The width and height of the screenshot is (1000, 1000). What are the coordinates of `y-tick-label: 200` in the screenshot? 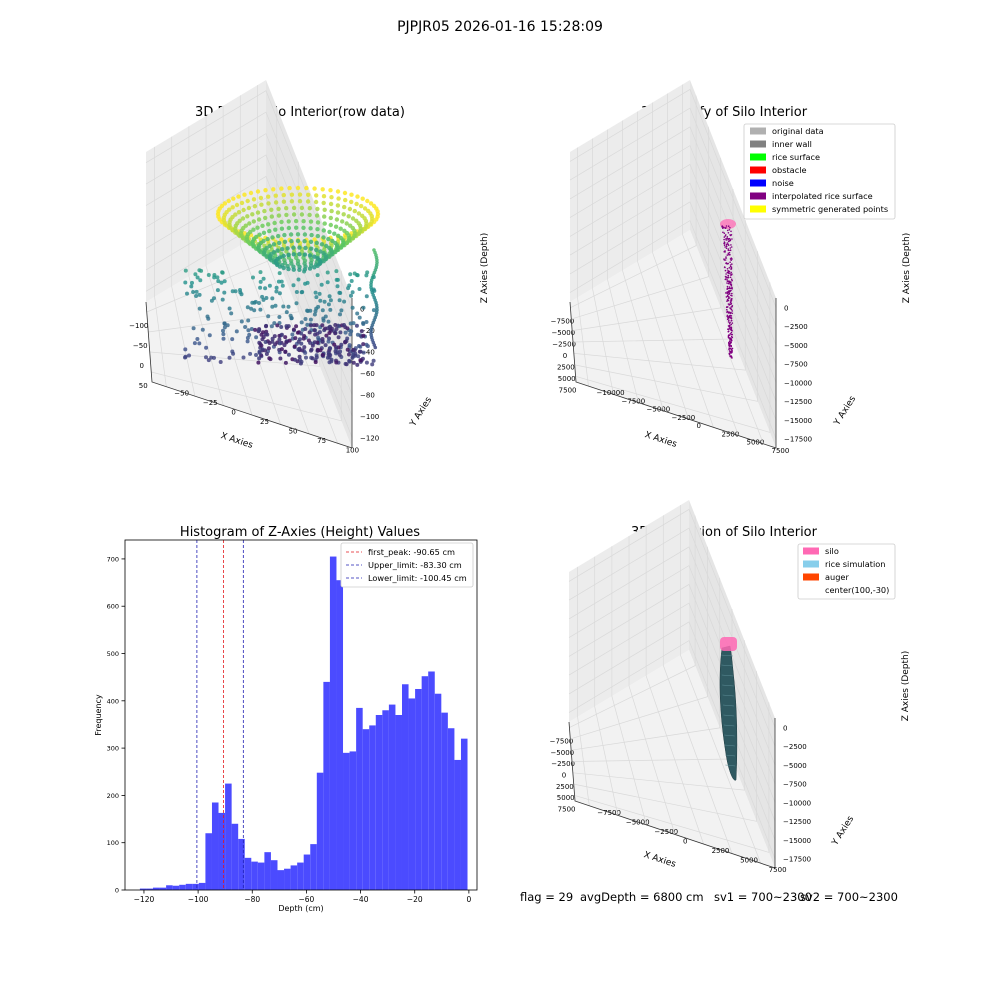 It's located at (113, 796).